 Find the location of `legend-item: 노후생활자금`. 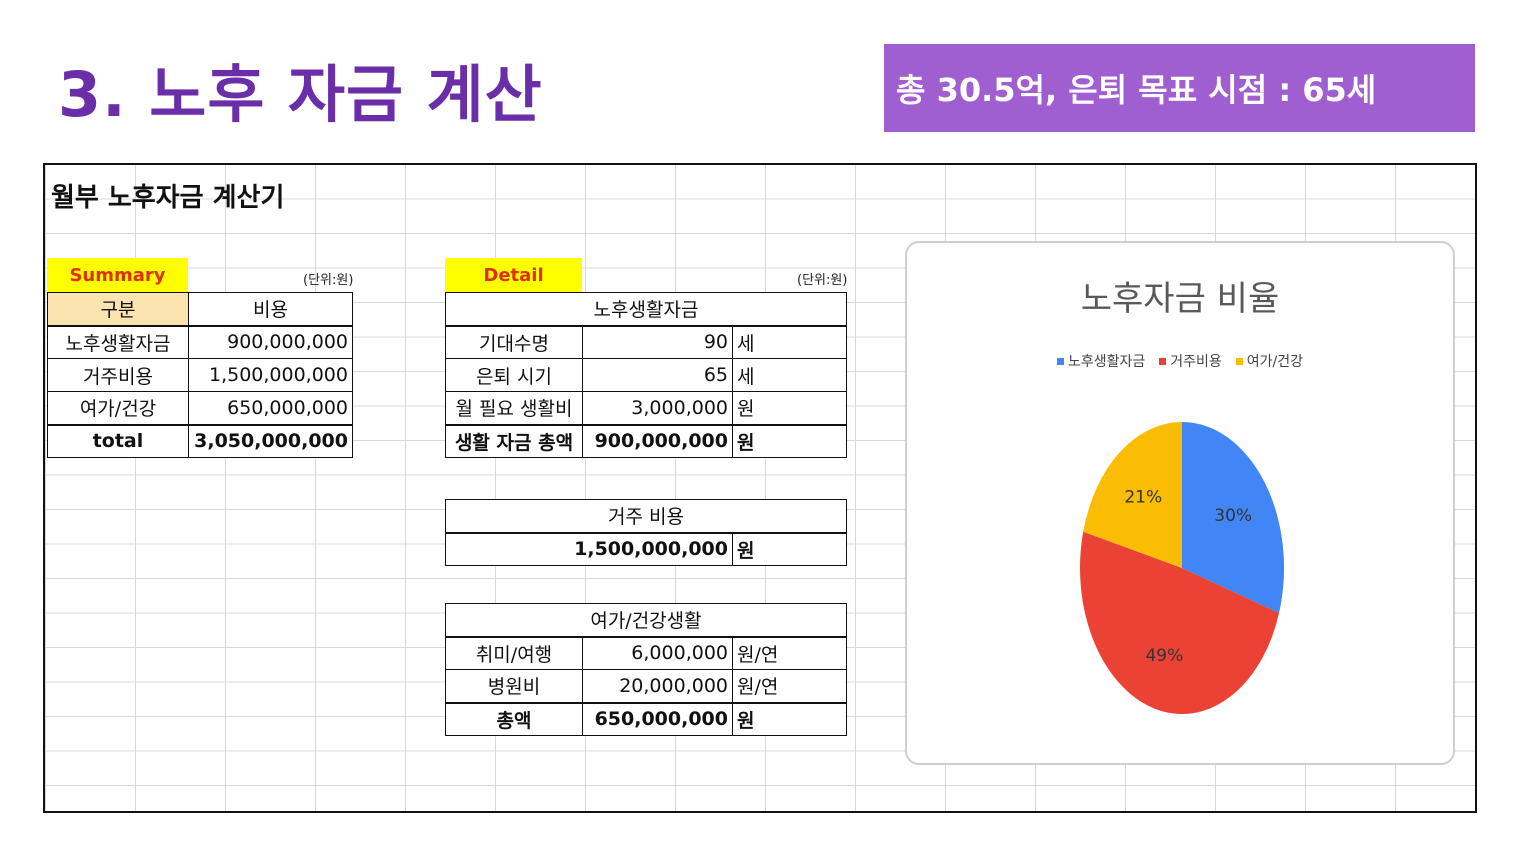

legend-item: 노후생활자금 is located at coordinates (1101, 361).